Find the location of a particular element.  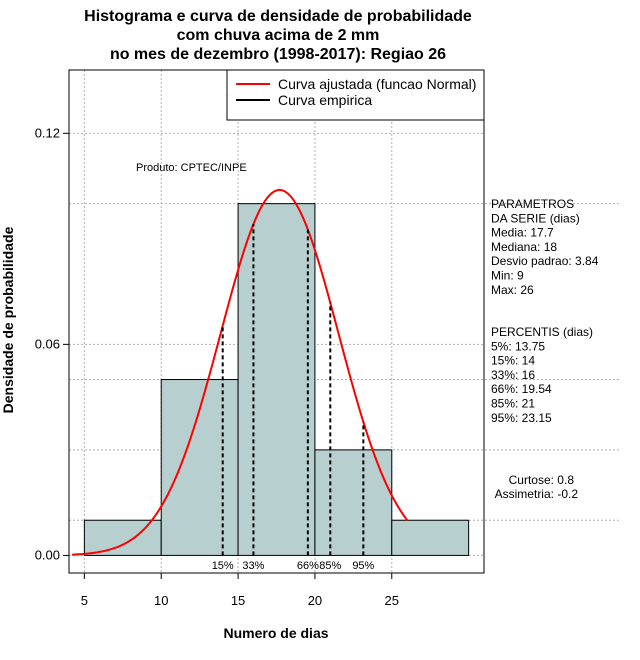

legend-box is located at coordinates (355, 95).